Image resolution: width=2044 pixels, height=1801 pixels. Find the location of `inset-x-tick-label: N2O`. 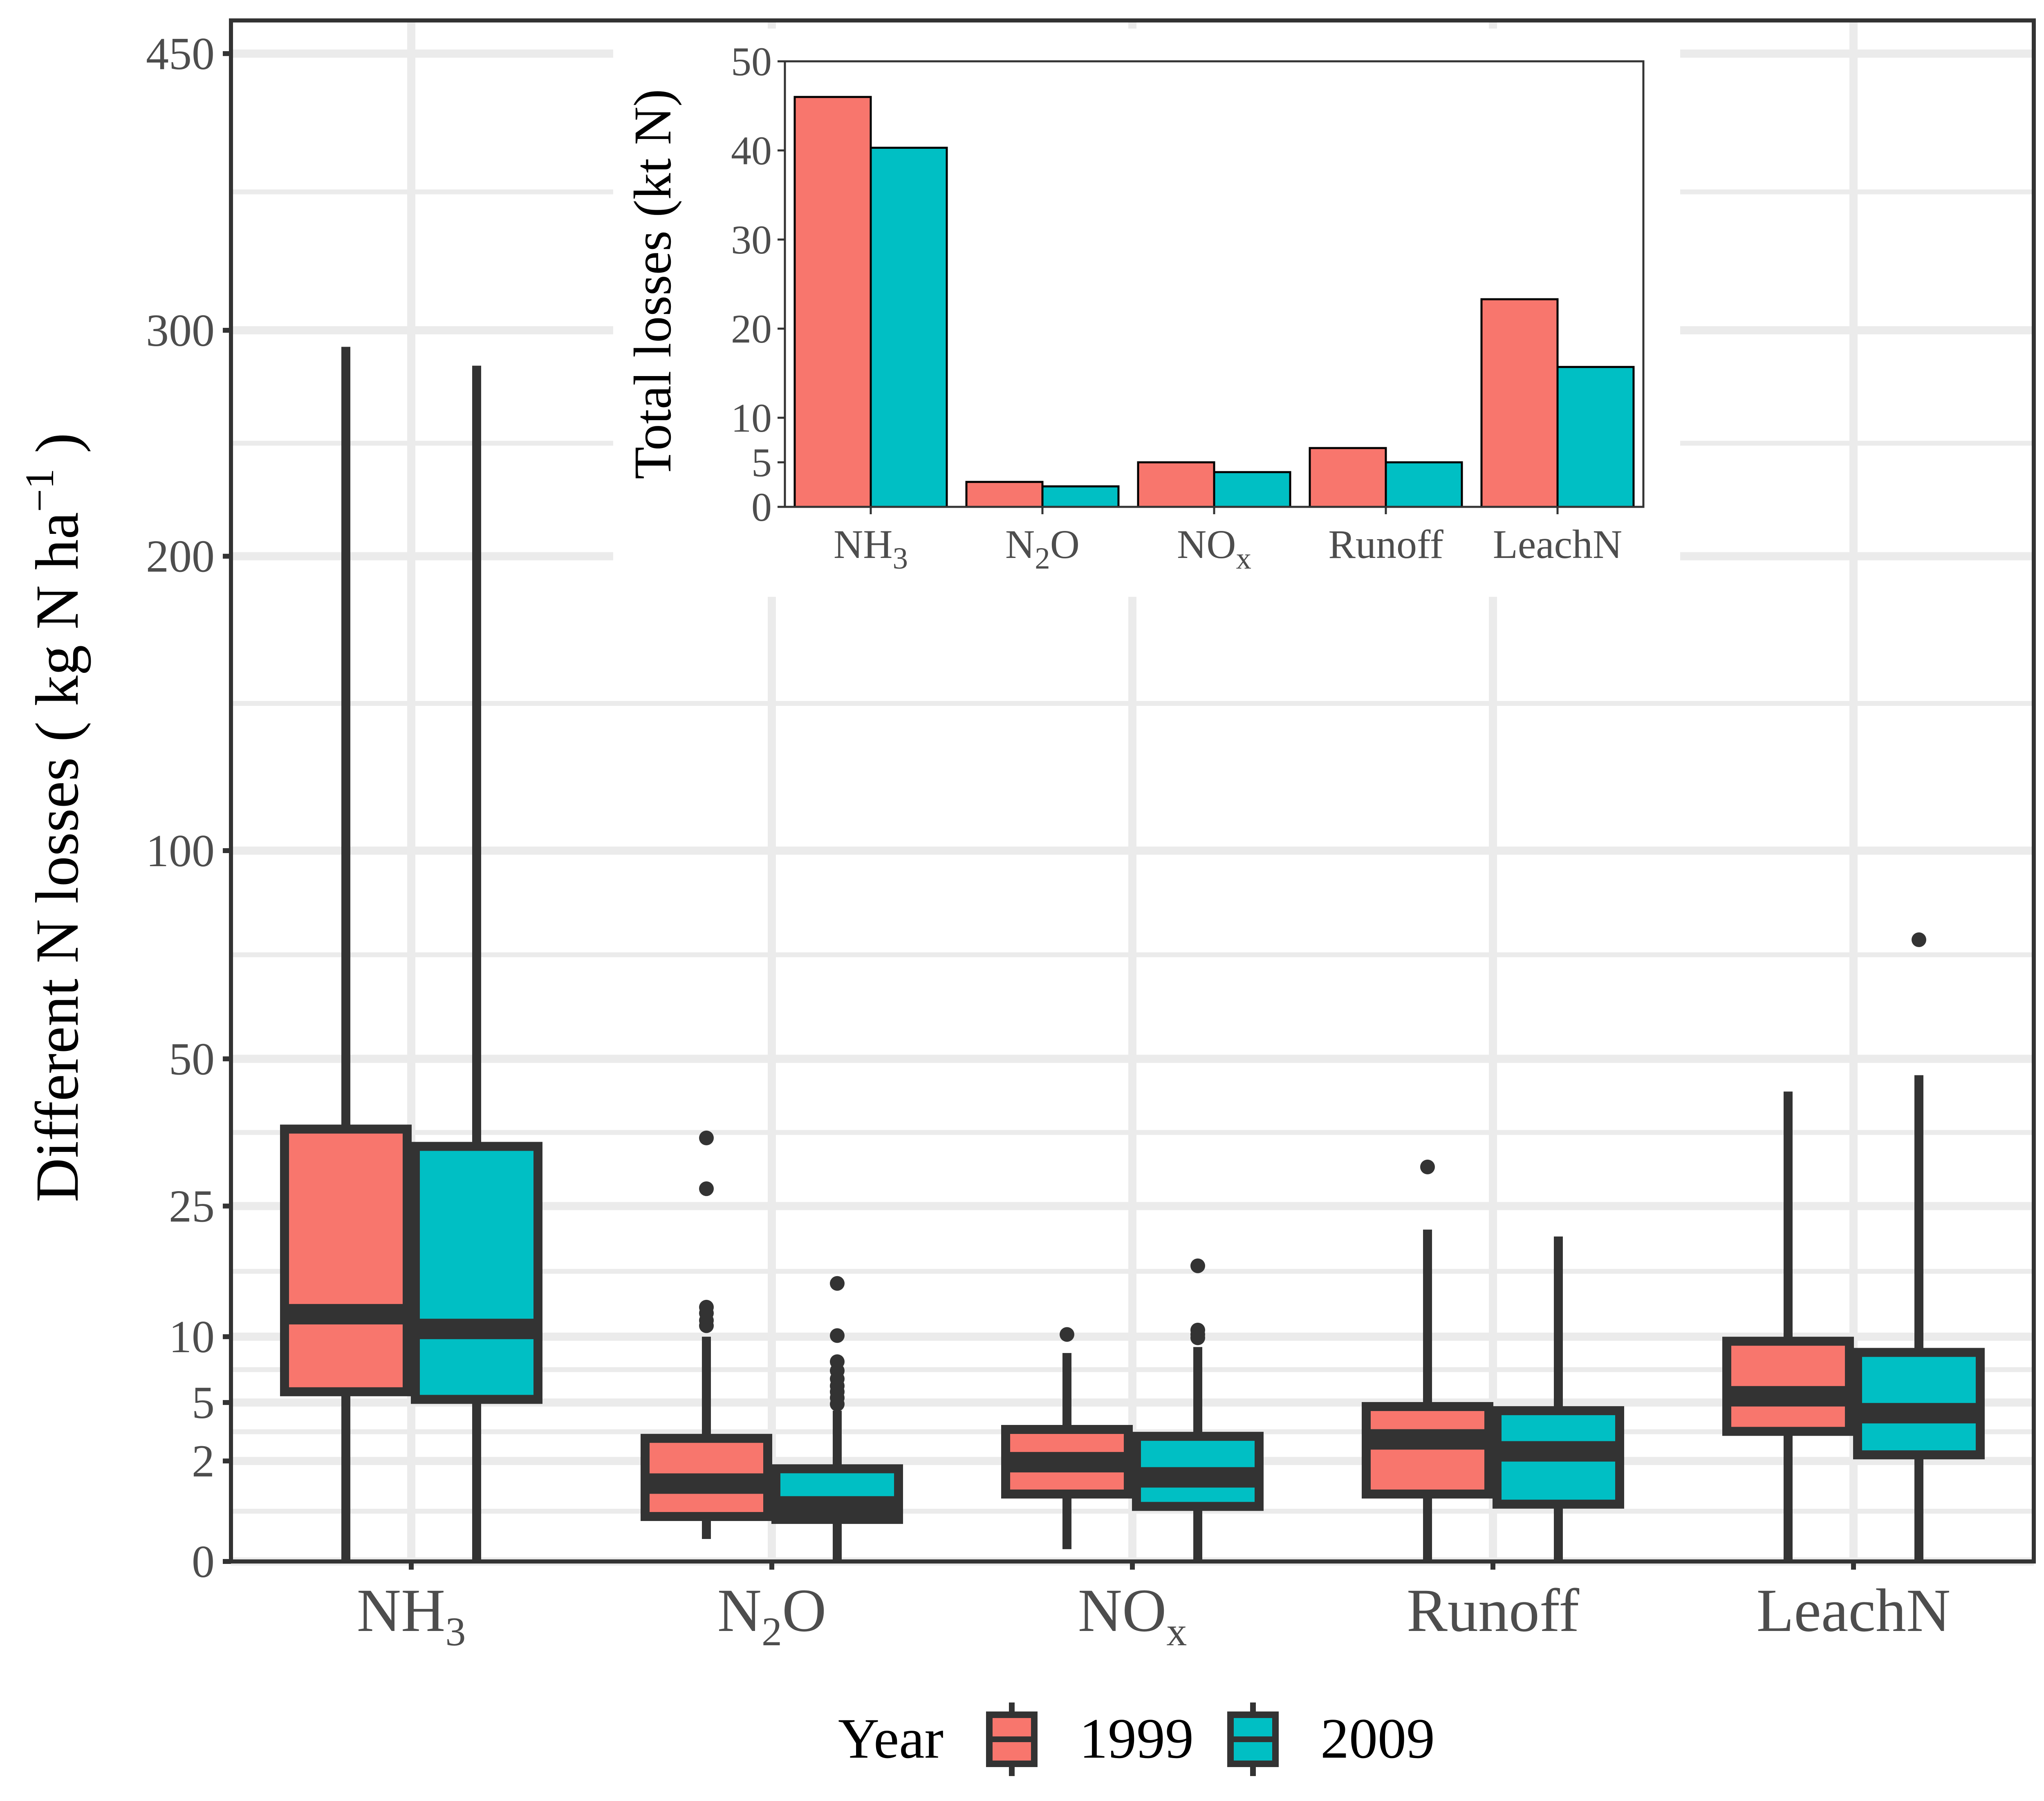

inset-x-tick-label: N2O is located at coordinates (1042, 549).